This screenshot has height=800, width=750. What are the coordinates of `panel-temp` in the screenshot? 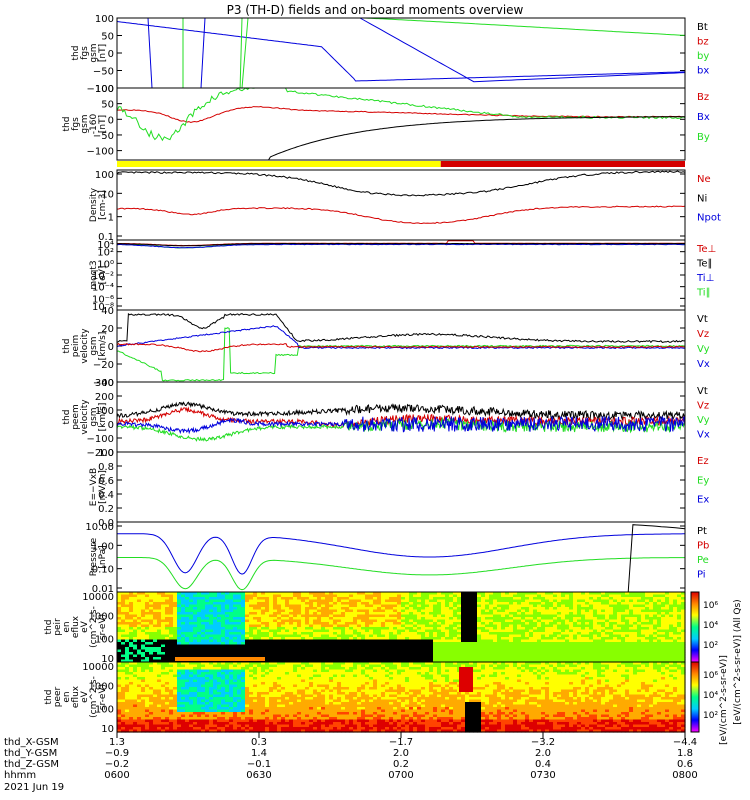 It's located at (401, 275).